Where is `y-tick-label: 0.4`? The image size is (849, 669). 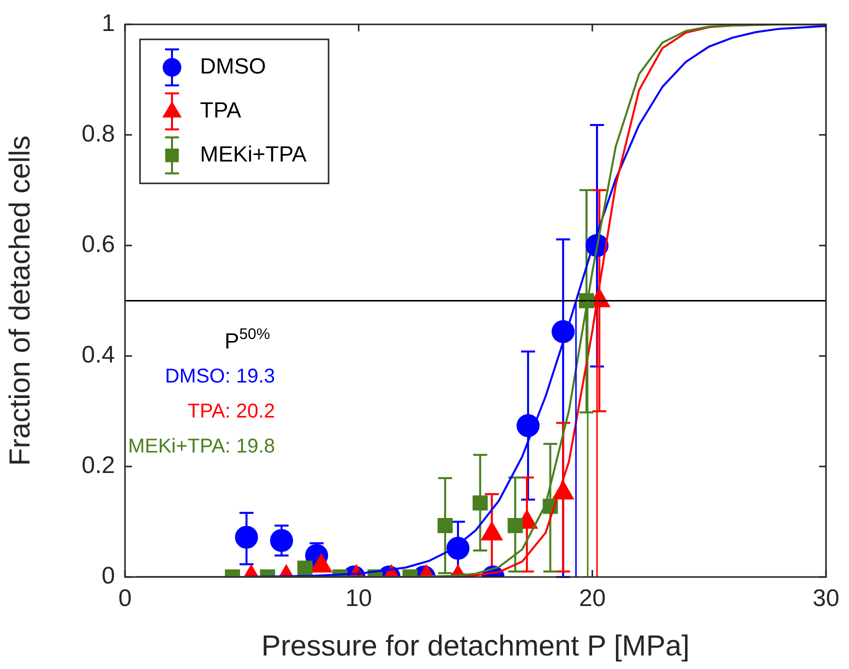 y-tick-label: 0.4 is located at coordinates (98, 355).